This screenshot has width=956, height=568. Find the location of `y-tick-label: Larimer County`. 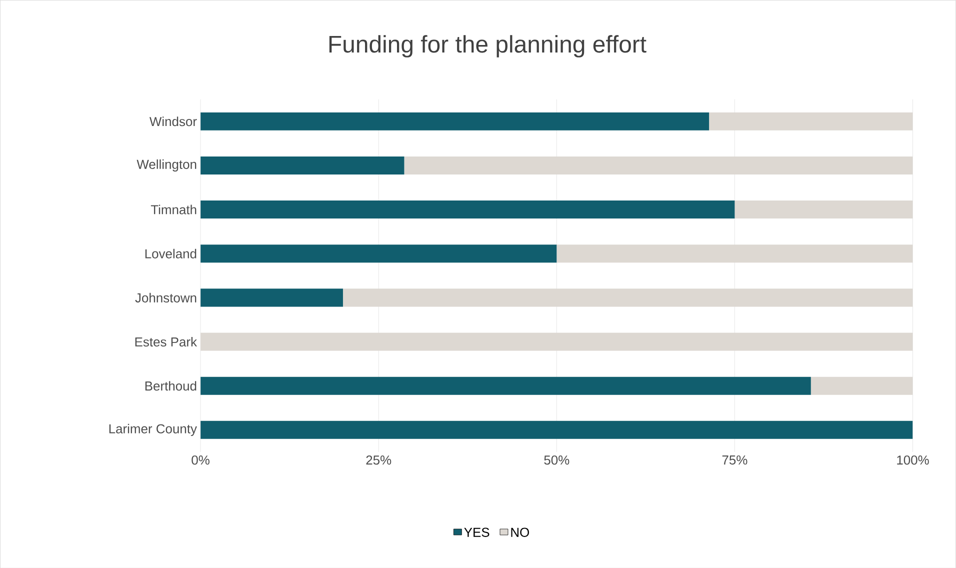

y-tick-label: Larimer County is located at coordinates (153, 430).